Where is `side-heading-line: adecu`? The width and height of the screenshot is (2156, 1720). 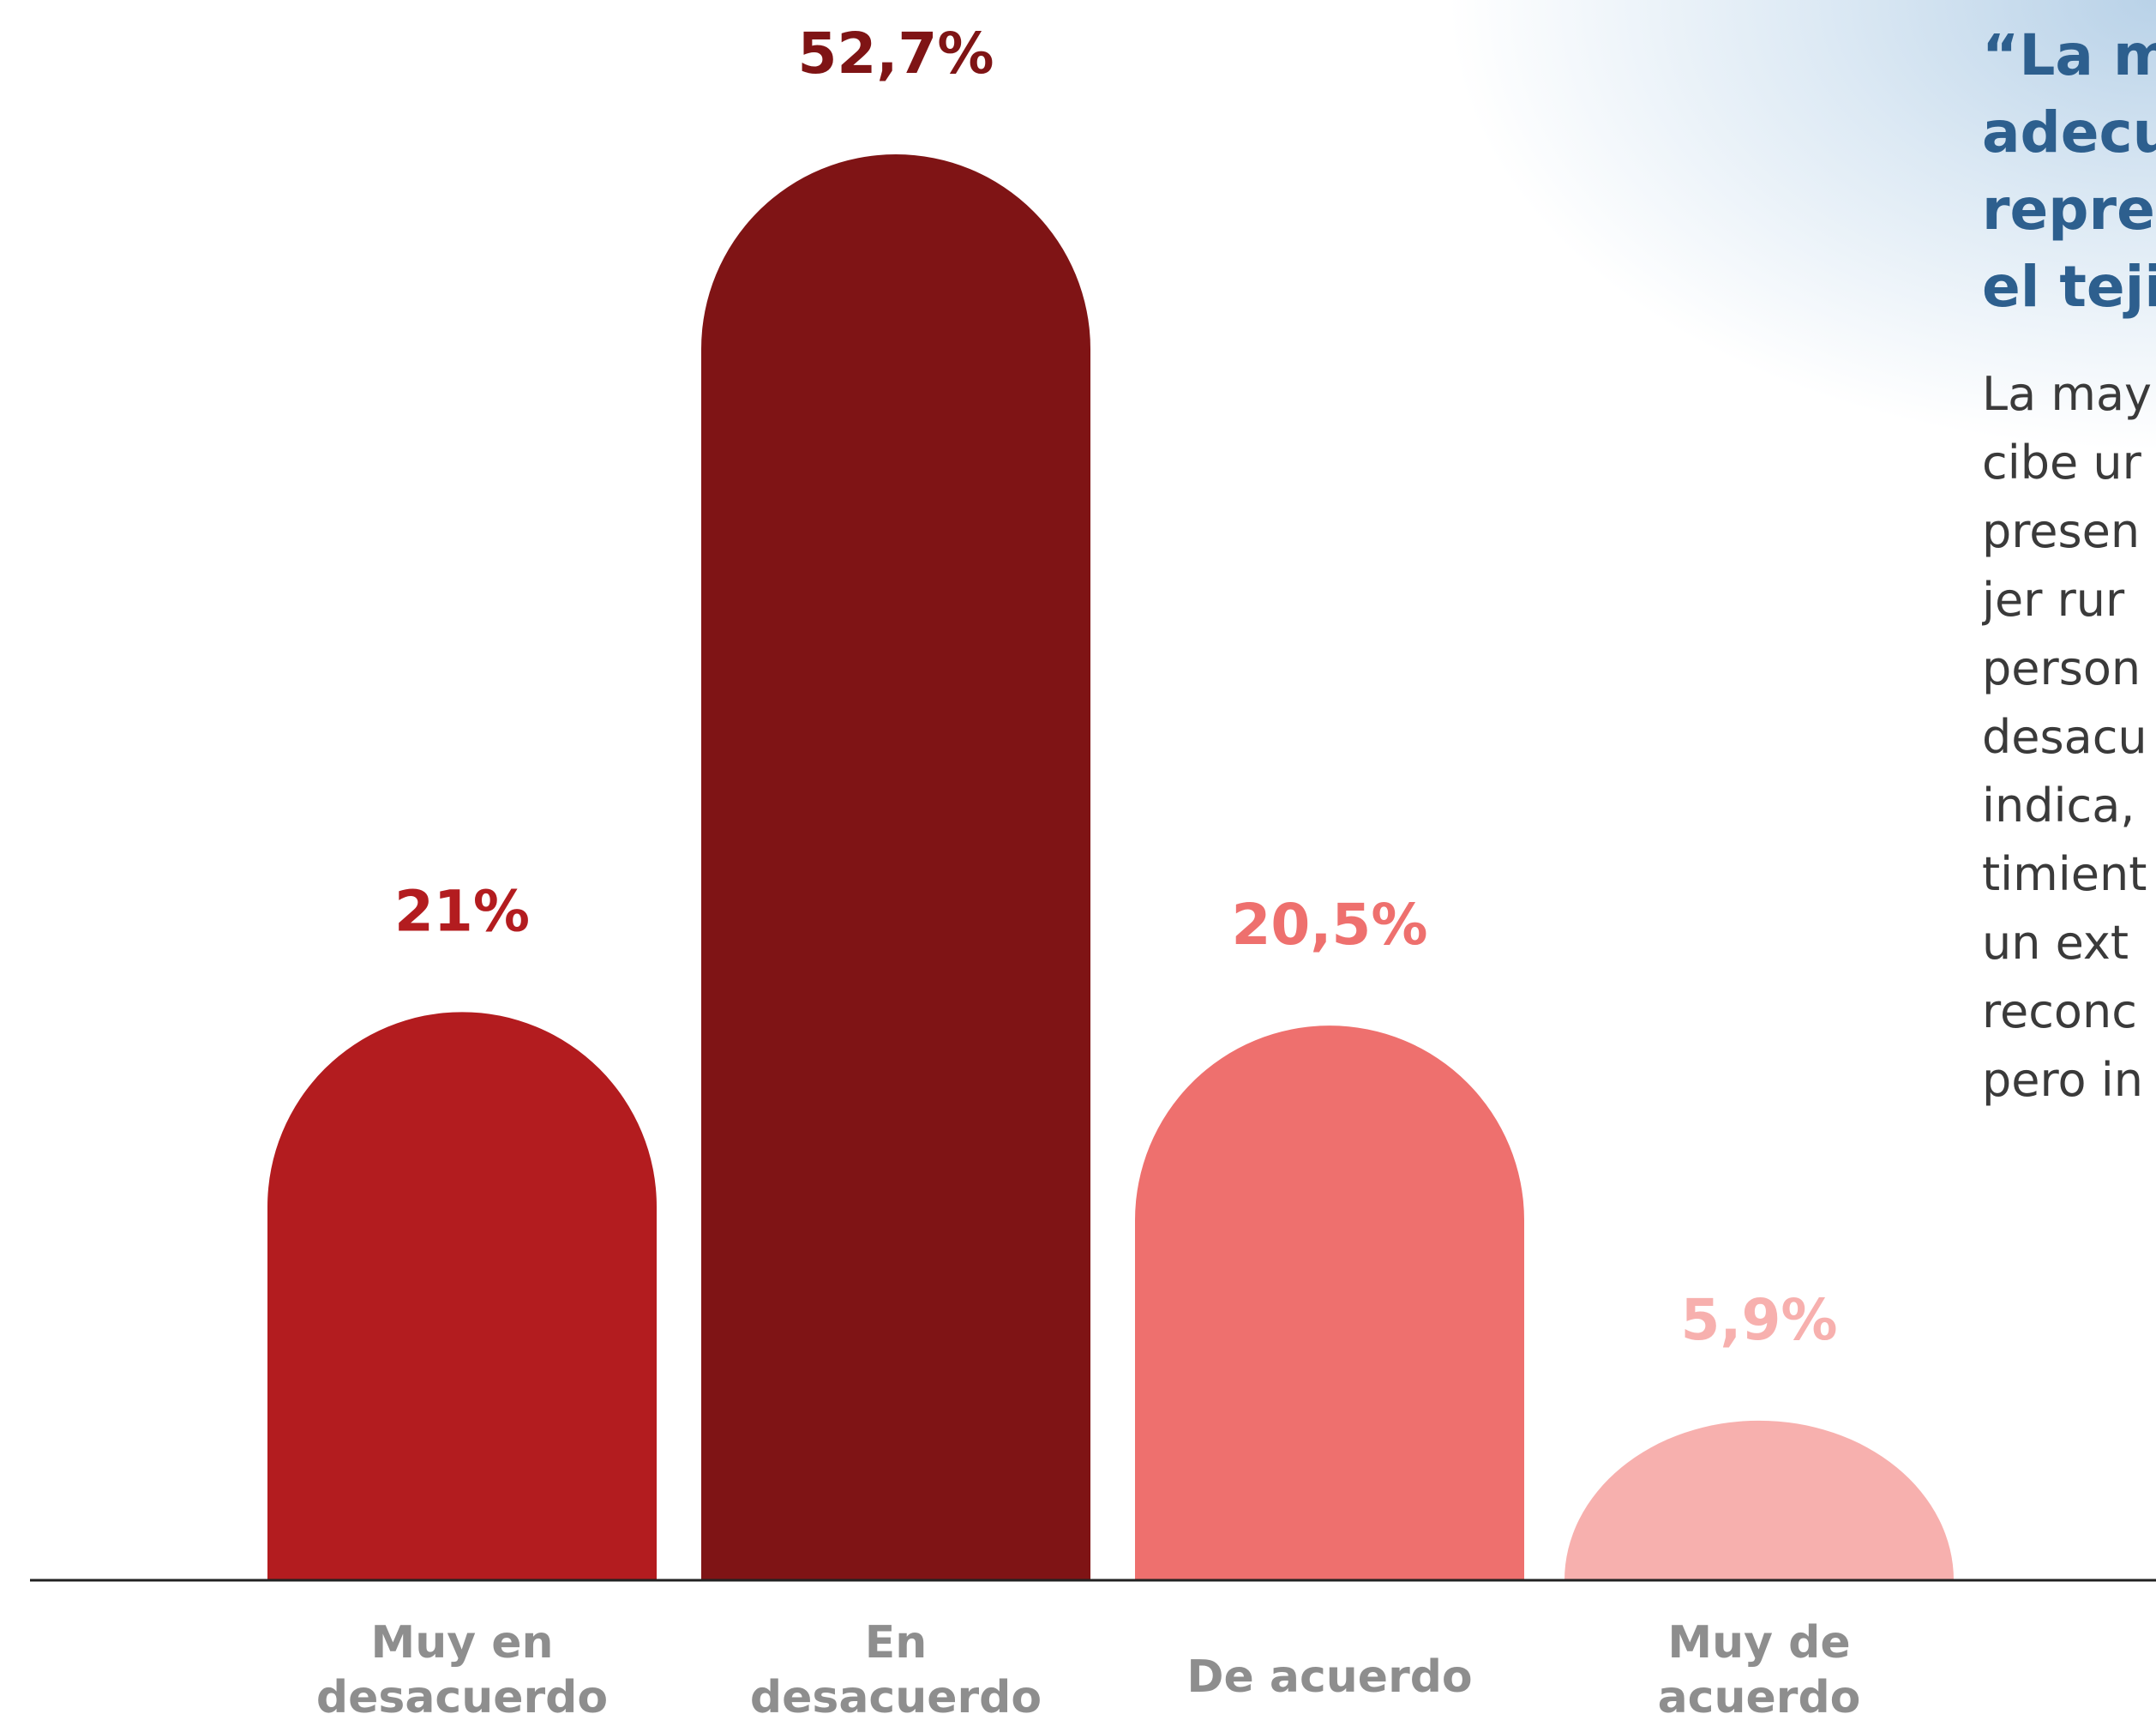
side-heading-line: adecu is located at coordinates (2069, 132).